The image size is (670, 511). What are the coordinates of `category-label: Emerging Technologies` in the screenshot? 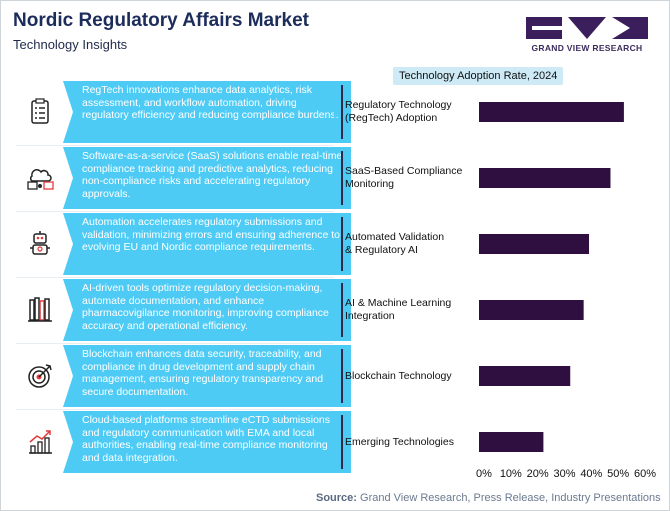 It's located at (410, 442).